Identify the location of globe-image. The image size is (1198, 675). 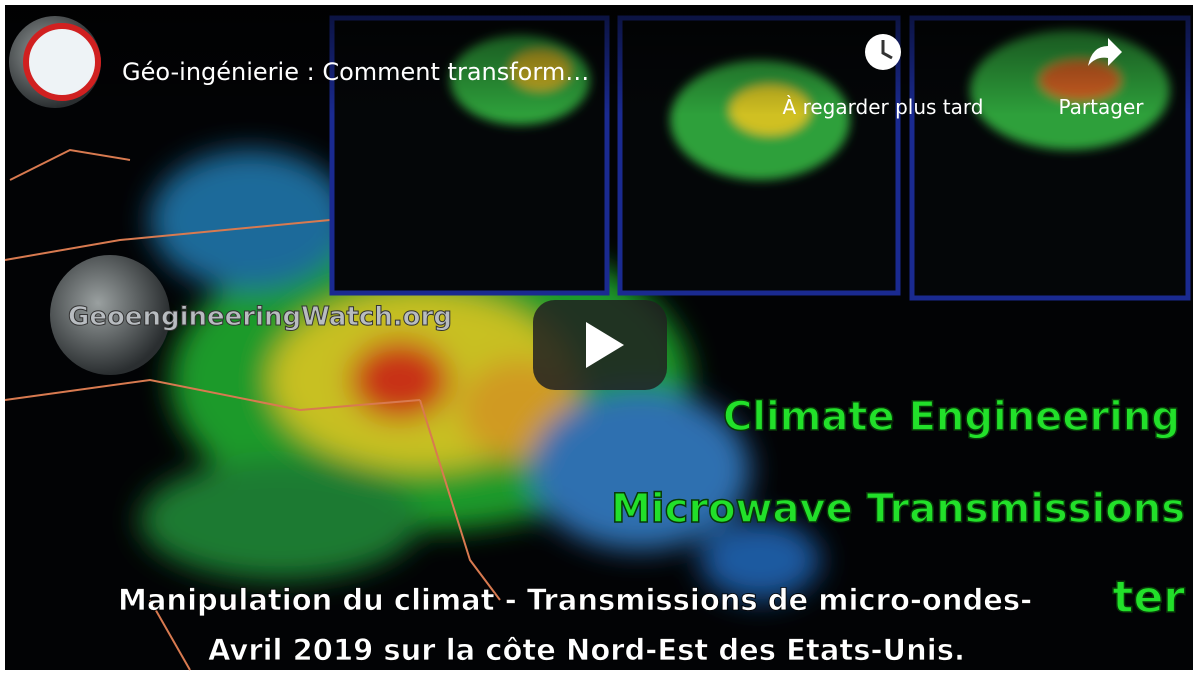
(110, 315).